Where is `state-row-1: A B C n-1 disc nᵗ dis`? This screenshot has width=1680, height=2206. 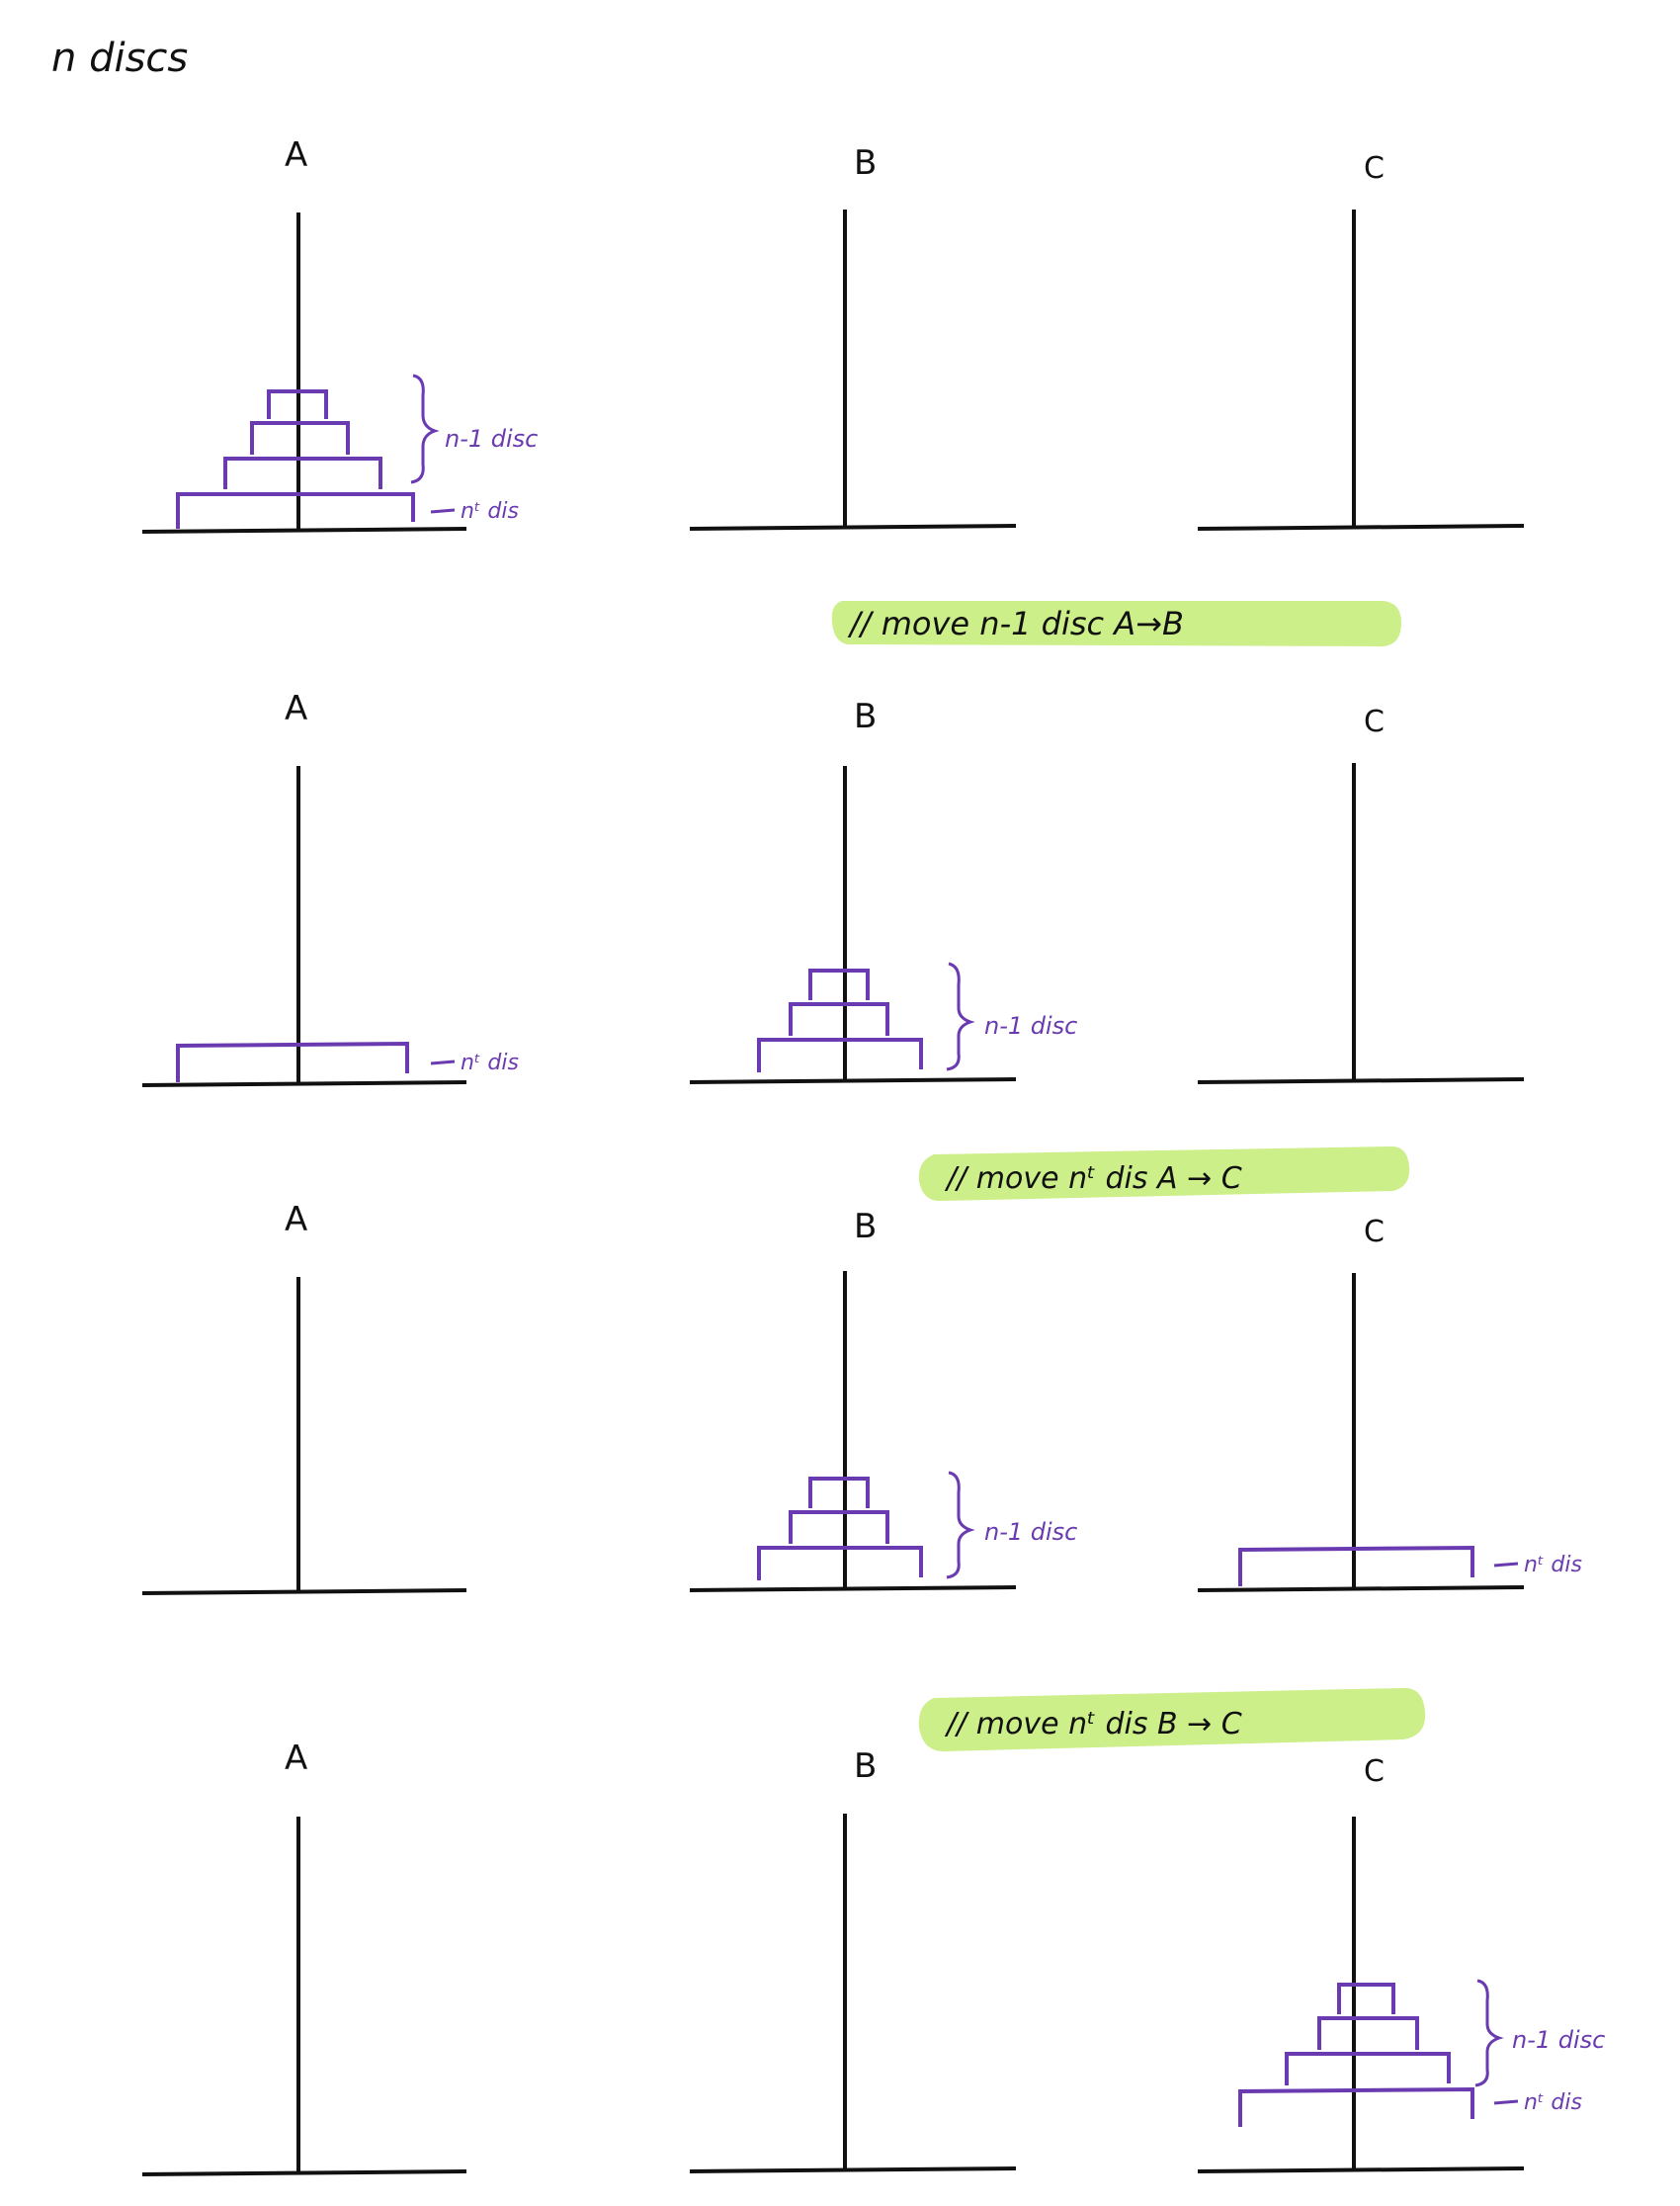 state-row-1: A B C n-1 disc nᵗ dis is located at coordinates (833, 334).